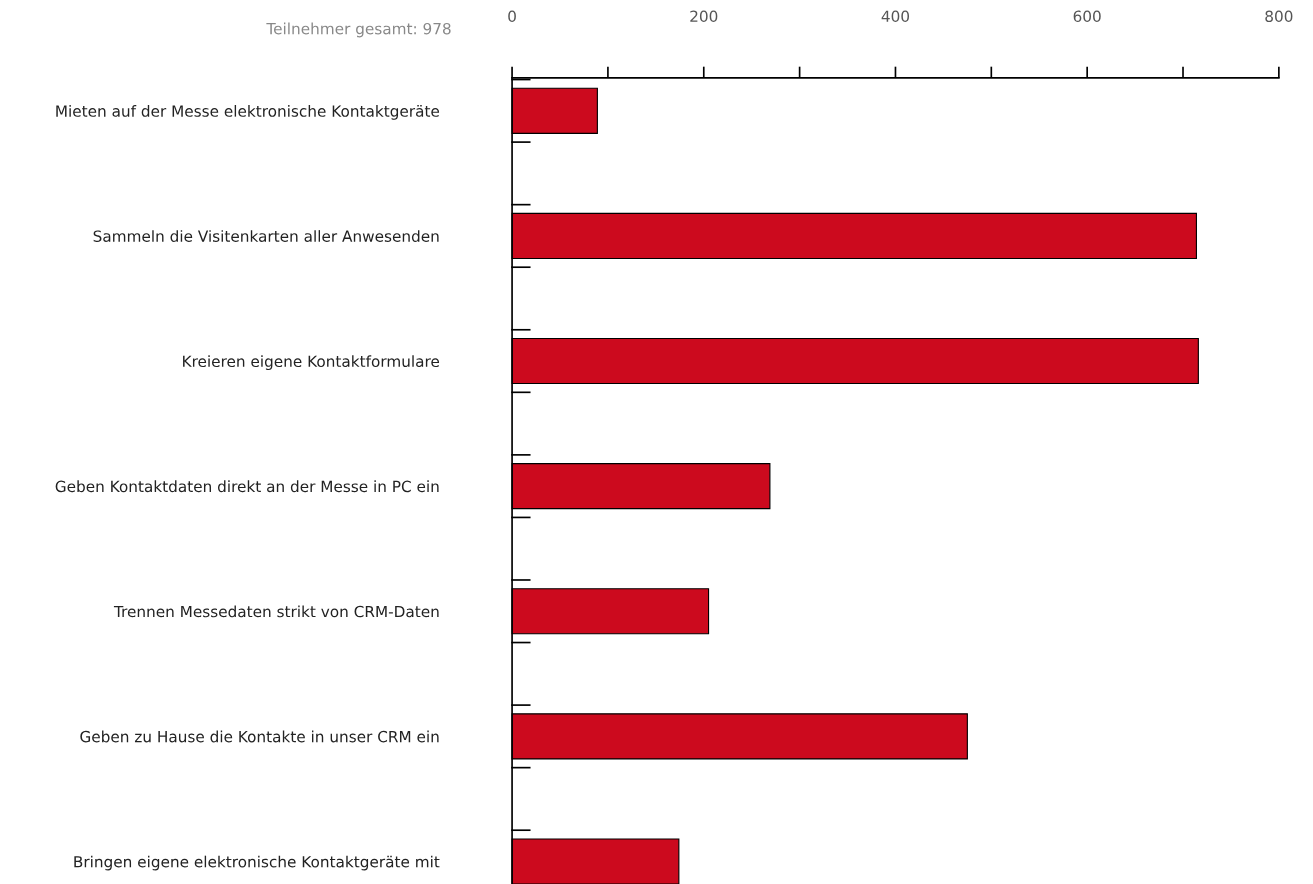  I want to click on x-tick-label: 200, so click(704, 16).